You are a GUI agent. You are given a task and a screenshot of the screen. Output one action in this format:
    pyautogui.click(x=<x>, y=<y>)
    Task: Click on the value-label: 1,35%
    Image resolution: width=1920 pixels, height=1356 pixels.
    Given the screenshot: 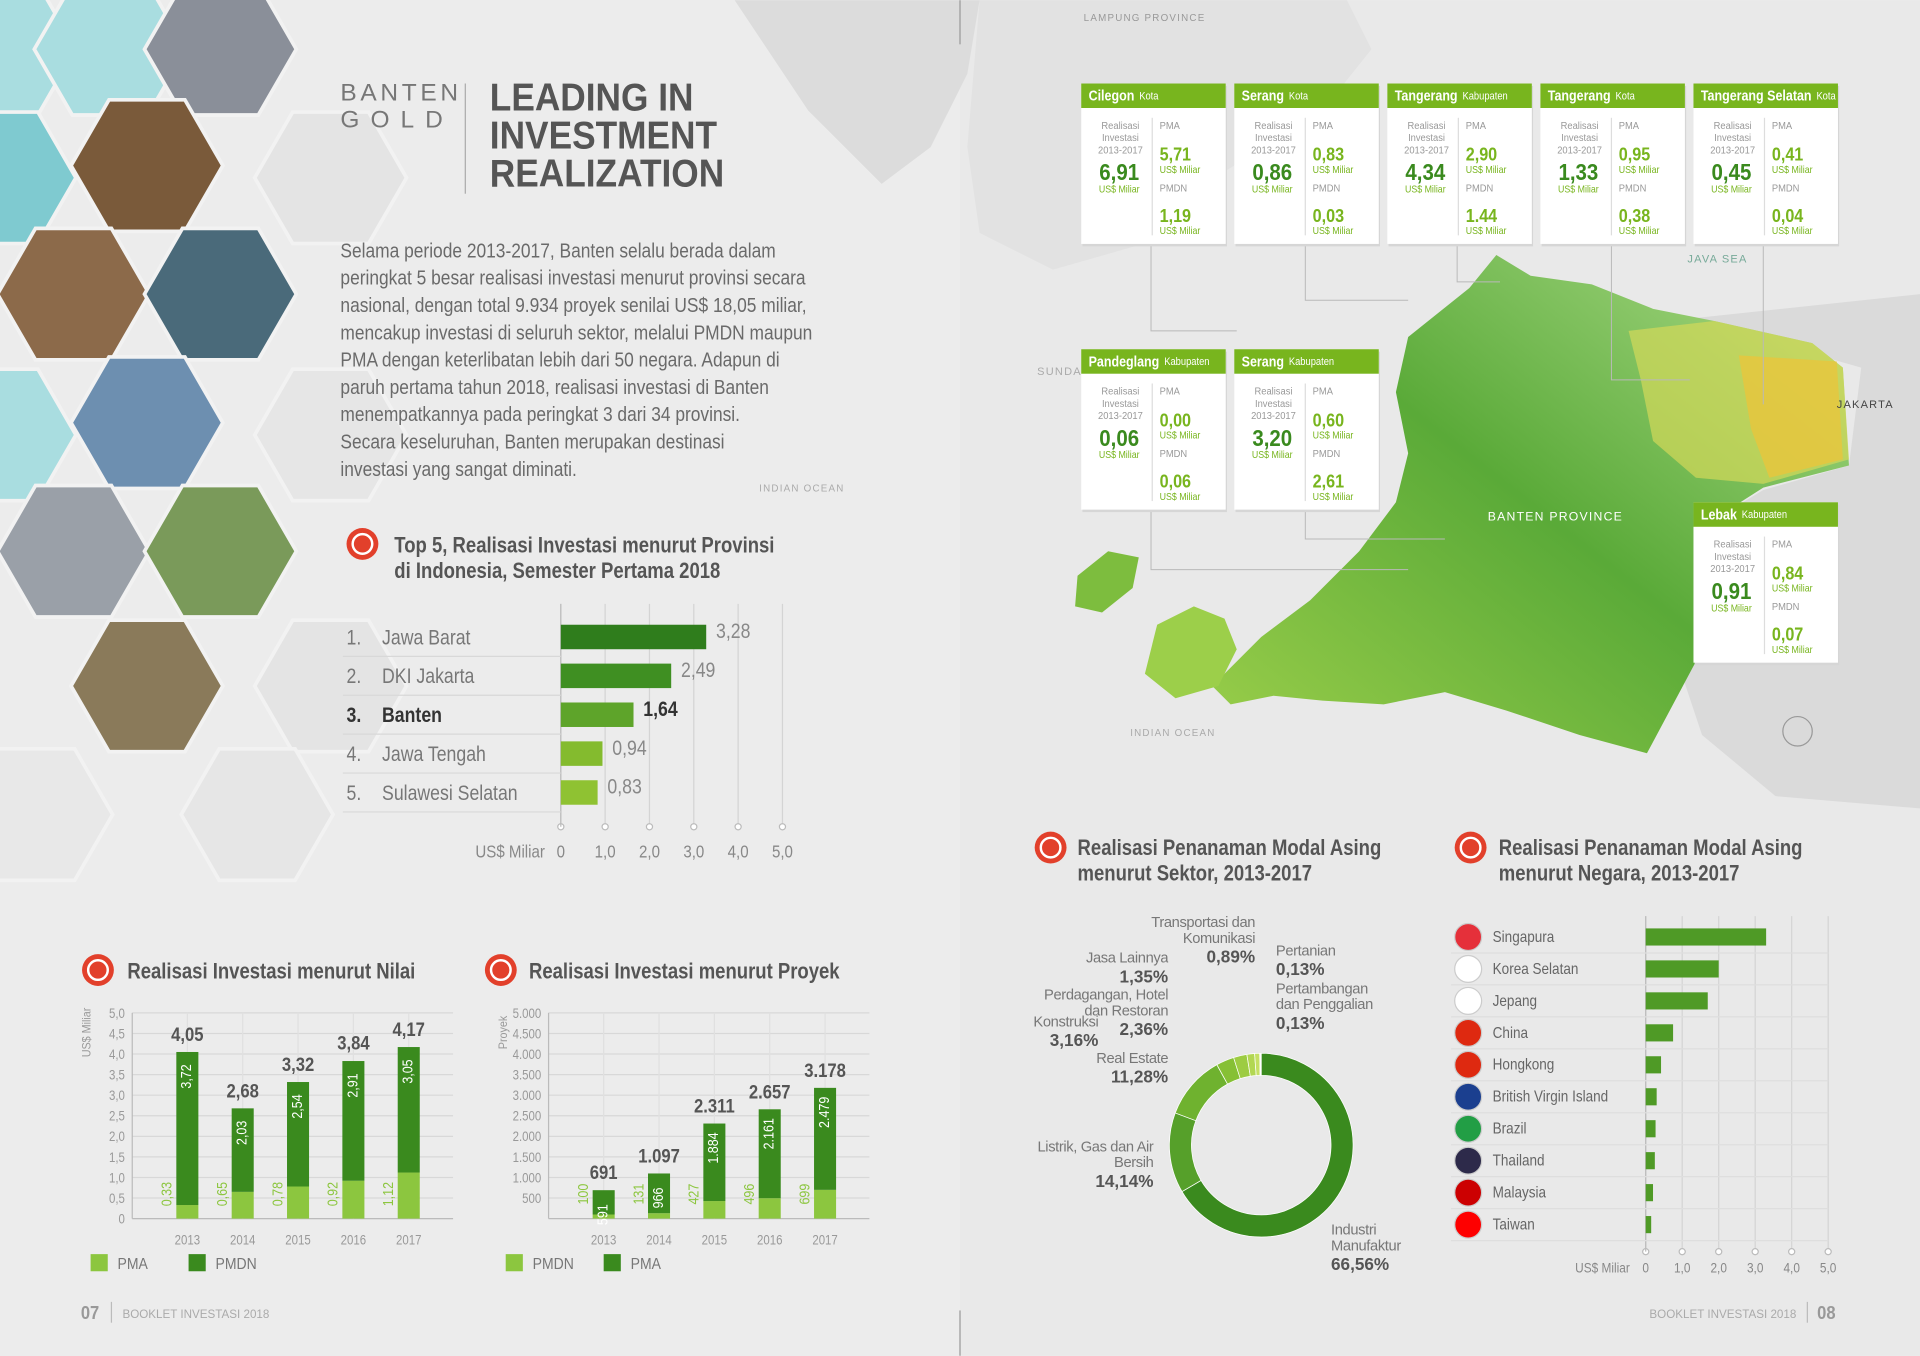 What is the action you would take?
    pyautogui.click(x=1144, y=976)
    